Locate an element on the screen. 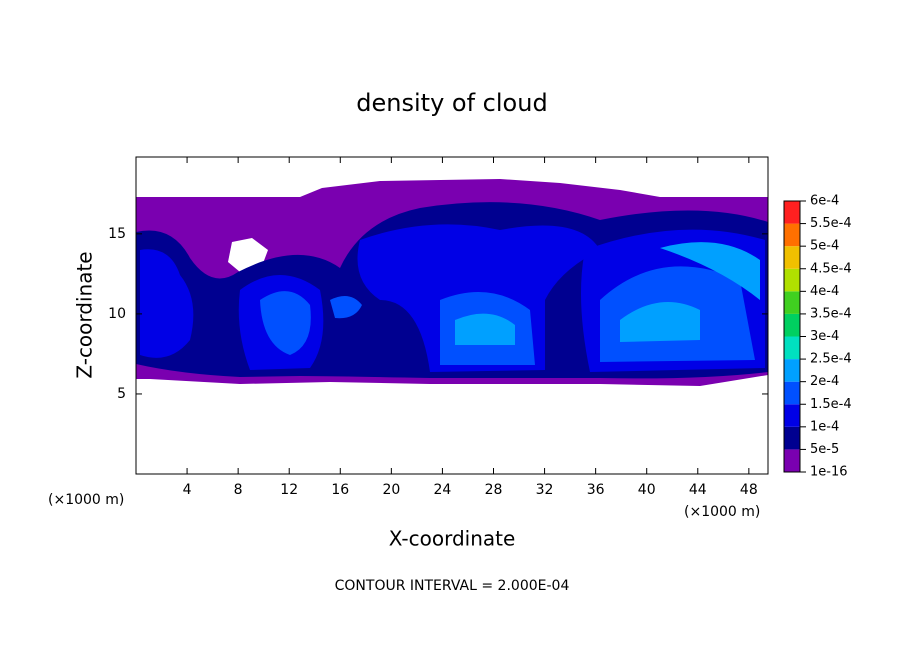  x-tick-label: 28 is located at coordinates (494, 490).